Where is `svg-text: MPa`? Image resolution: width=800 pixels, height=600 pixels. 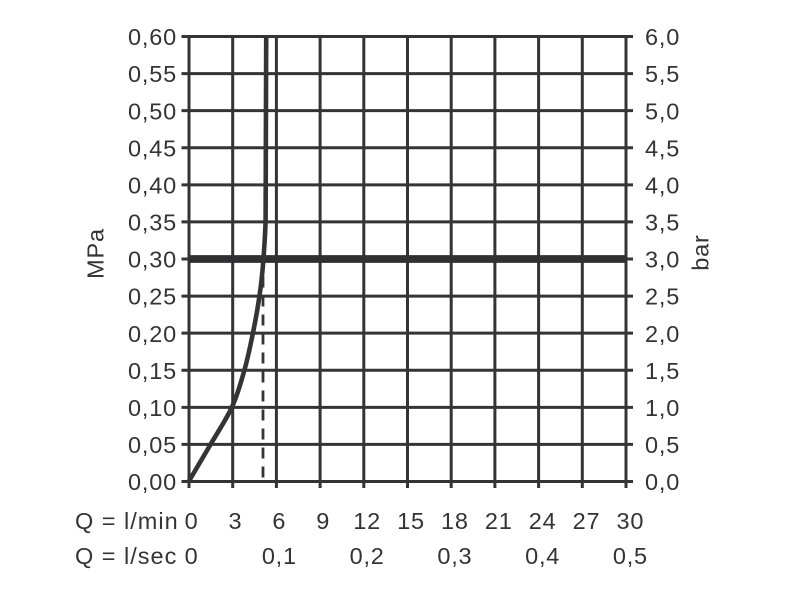 svg-text: MPa is located at coordinates (95, 253).